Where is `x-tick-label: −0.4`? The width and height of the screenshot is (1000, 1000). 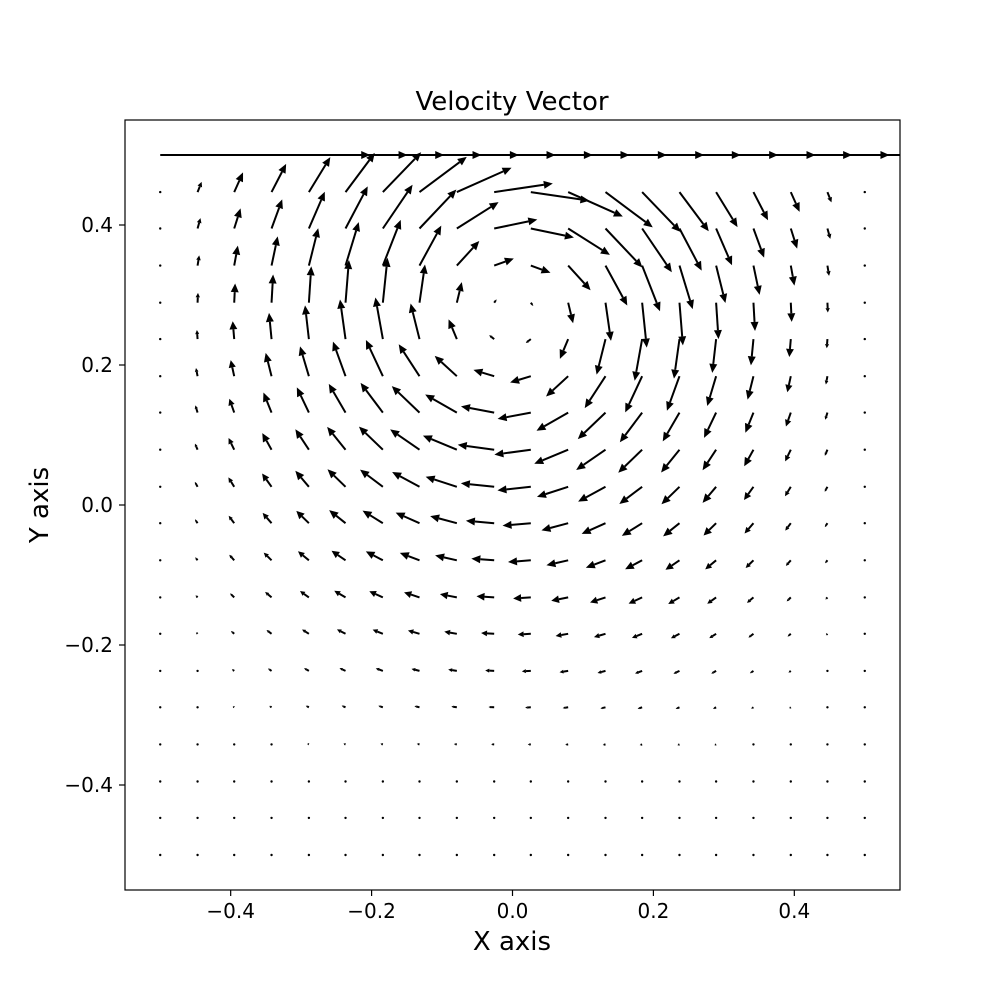
x-tick-label: −0.4 is located at coordinates (230, 911).